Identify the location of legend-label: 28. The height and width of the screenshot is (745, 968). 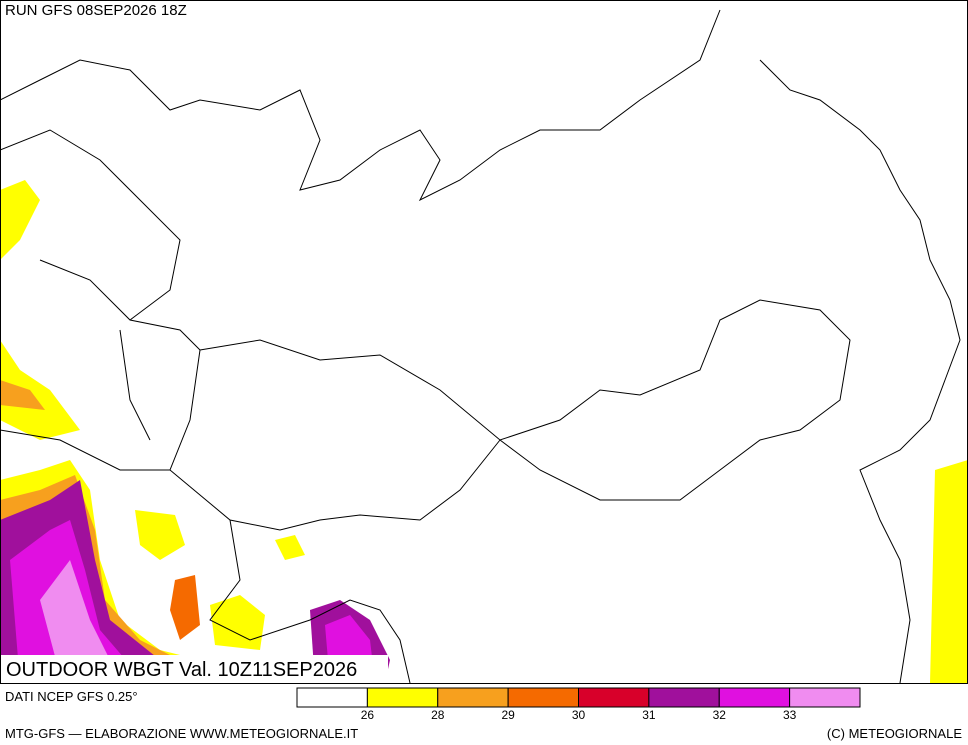
(438, 715).